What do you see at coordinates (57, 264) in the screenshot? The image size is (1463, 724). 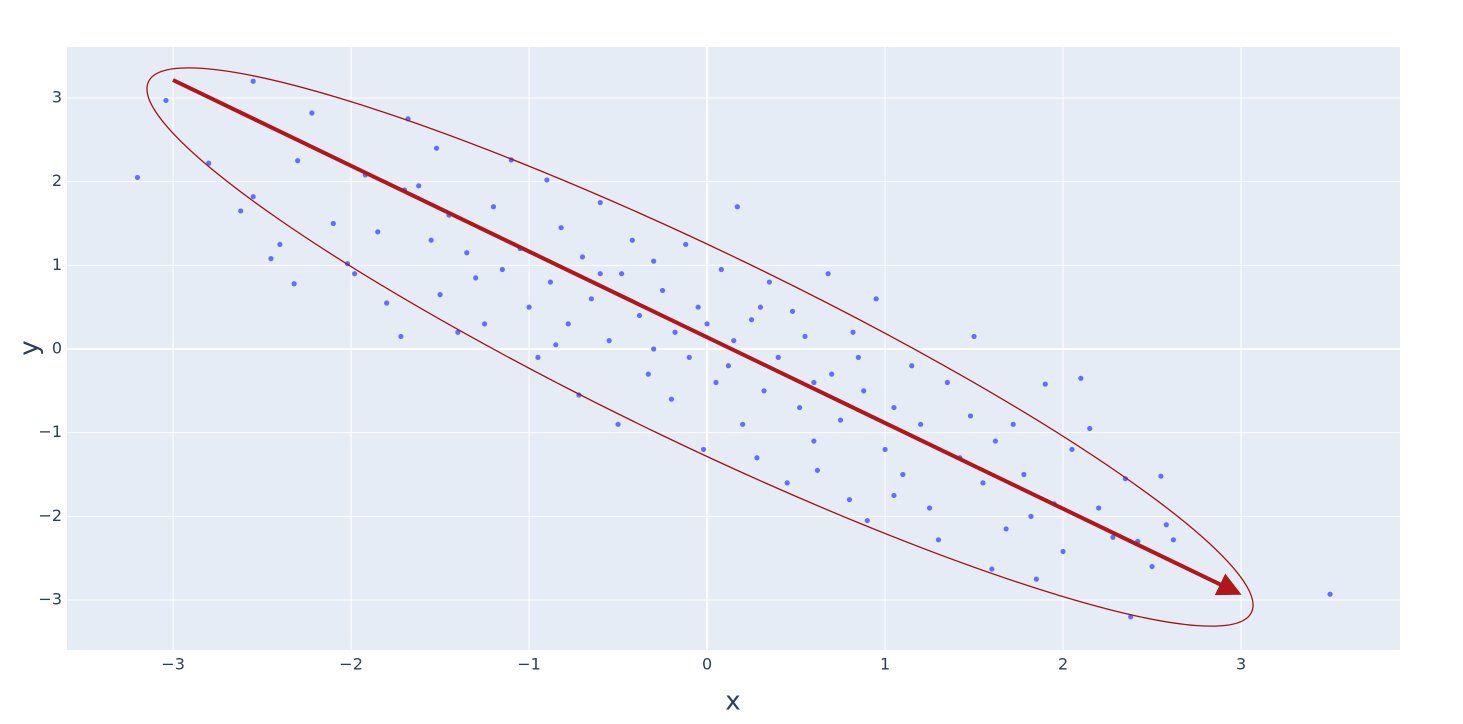 I see `y-tick-label: 1` at bounding box center [57, 264].